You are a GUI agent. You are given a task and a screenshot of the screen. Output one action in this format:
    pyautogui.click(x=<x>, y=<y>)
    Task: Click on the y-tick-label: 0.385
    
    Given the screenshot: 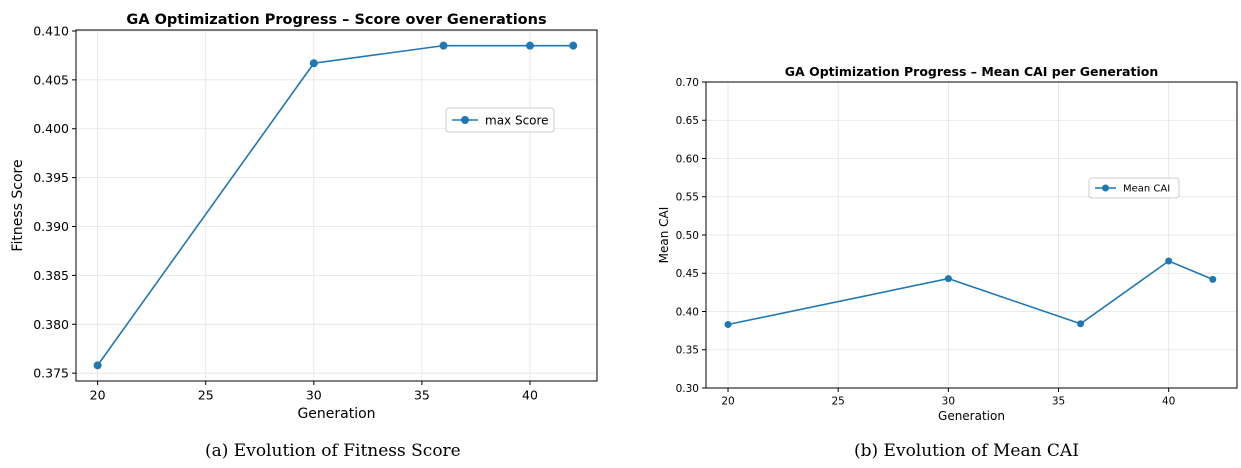 What is the action you would take?
    pyautogui.click(x=51, y=275)
    